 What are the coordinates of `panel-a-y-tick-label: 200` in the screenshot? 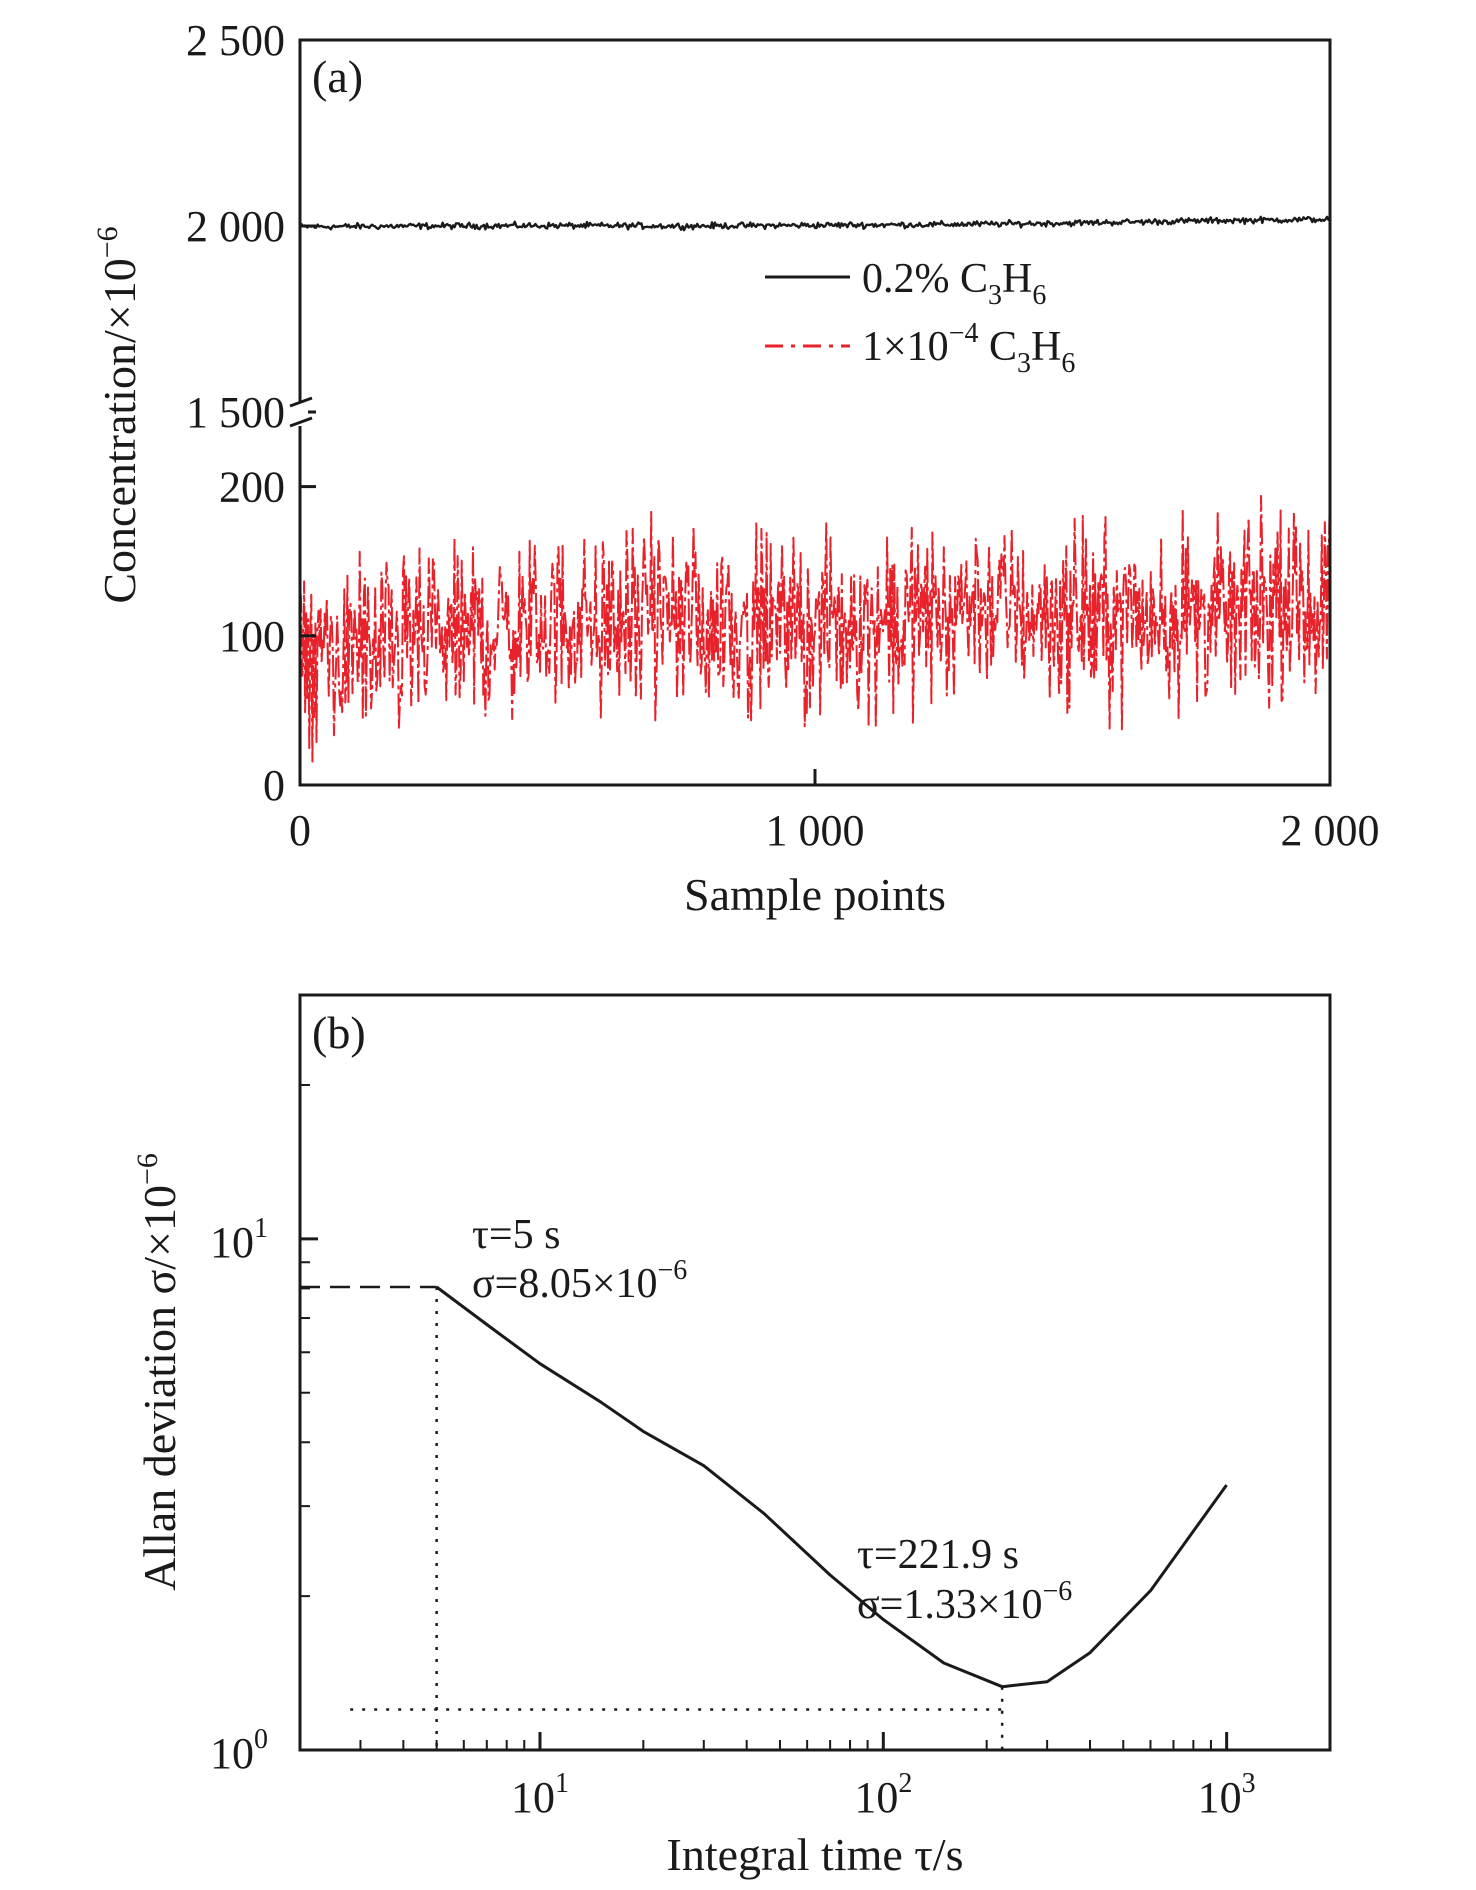 It's located at (252, 487).